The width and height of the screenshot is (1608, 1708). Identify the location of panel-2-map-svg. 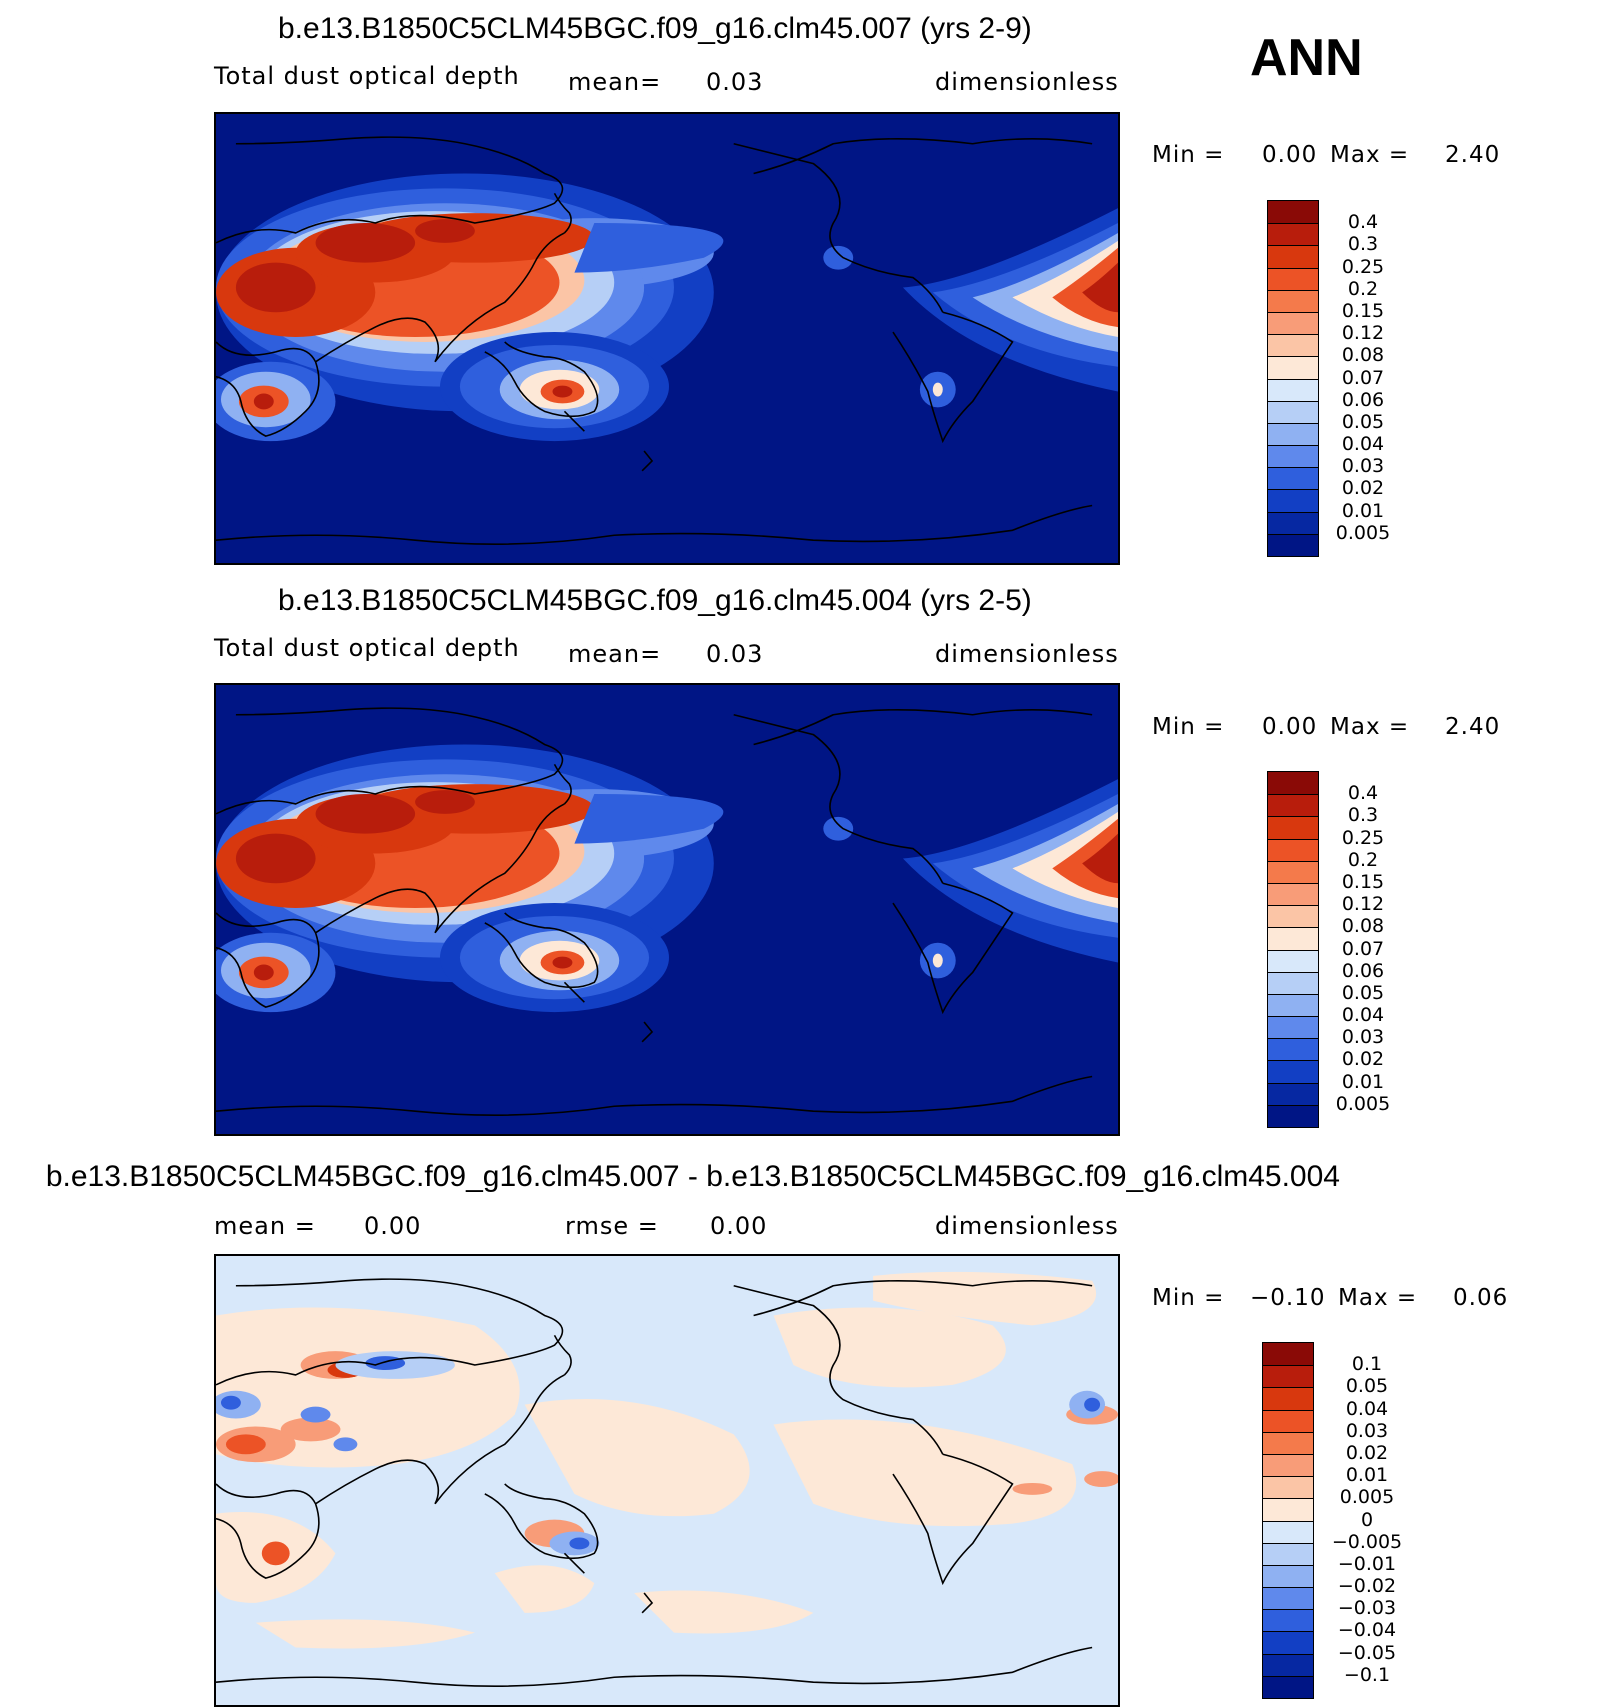
(667, 909).